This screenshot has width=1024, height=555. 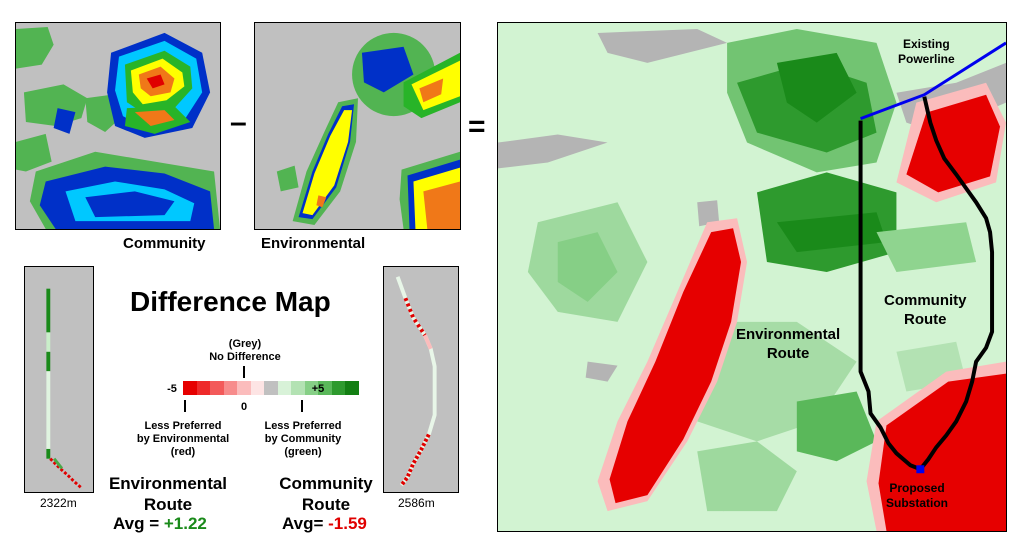 What do you see at coordinates (788, 344) in the screenshot?
I see `environmental-route-map-label: Environmental Route` at bounding box center [788, 344].